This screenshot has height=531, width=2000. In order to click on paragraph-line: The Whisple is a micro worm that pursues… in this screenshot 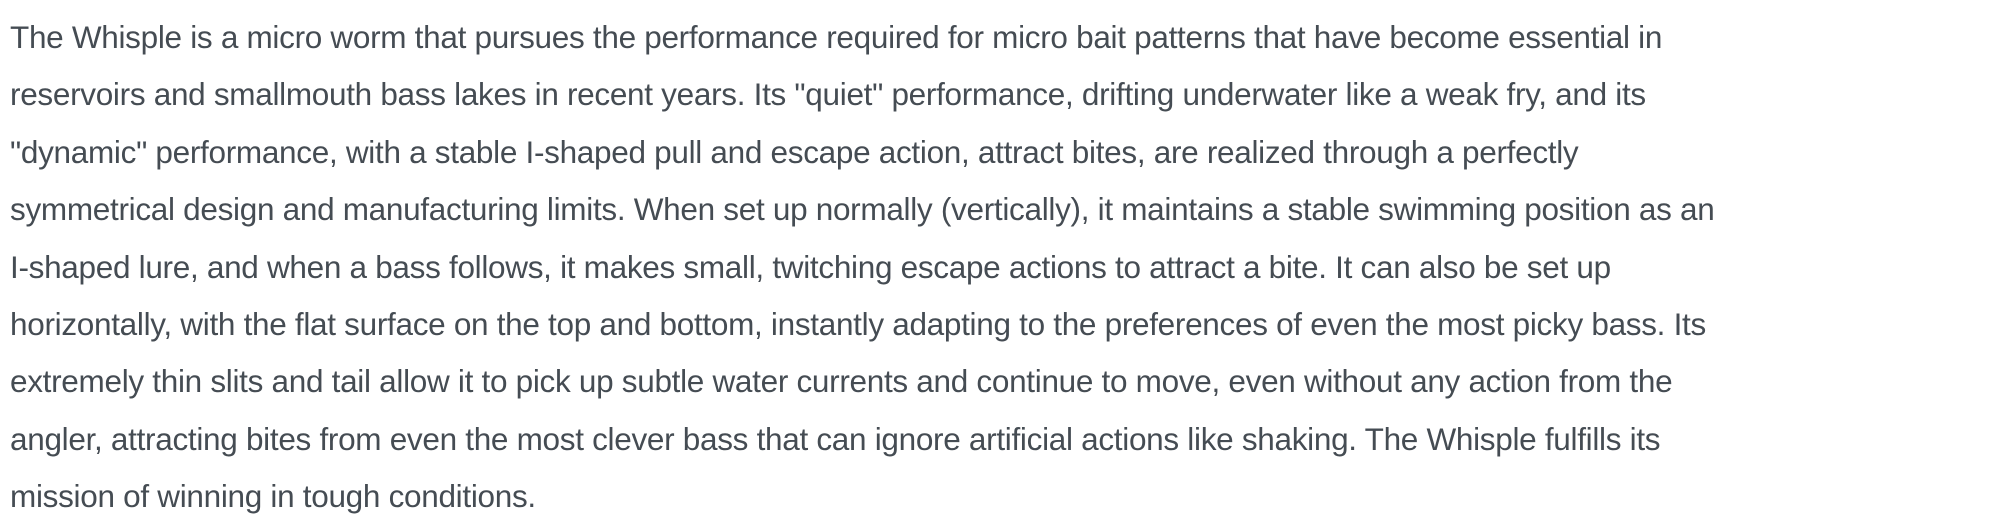, I will do `click(836, 37)`.